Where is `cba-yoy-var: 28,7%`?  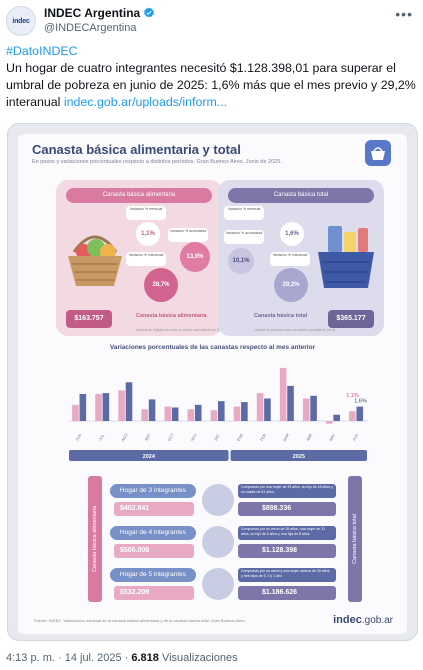
cba-yoy-var: 28,7% is located at coordinates (161, 285).